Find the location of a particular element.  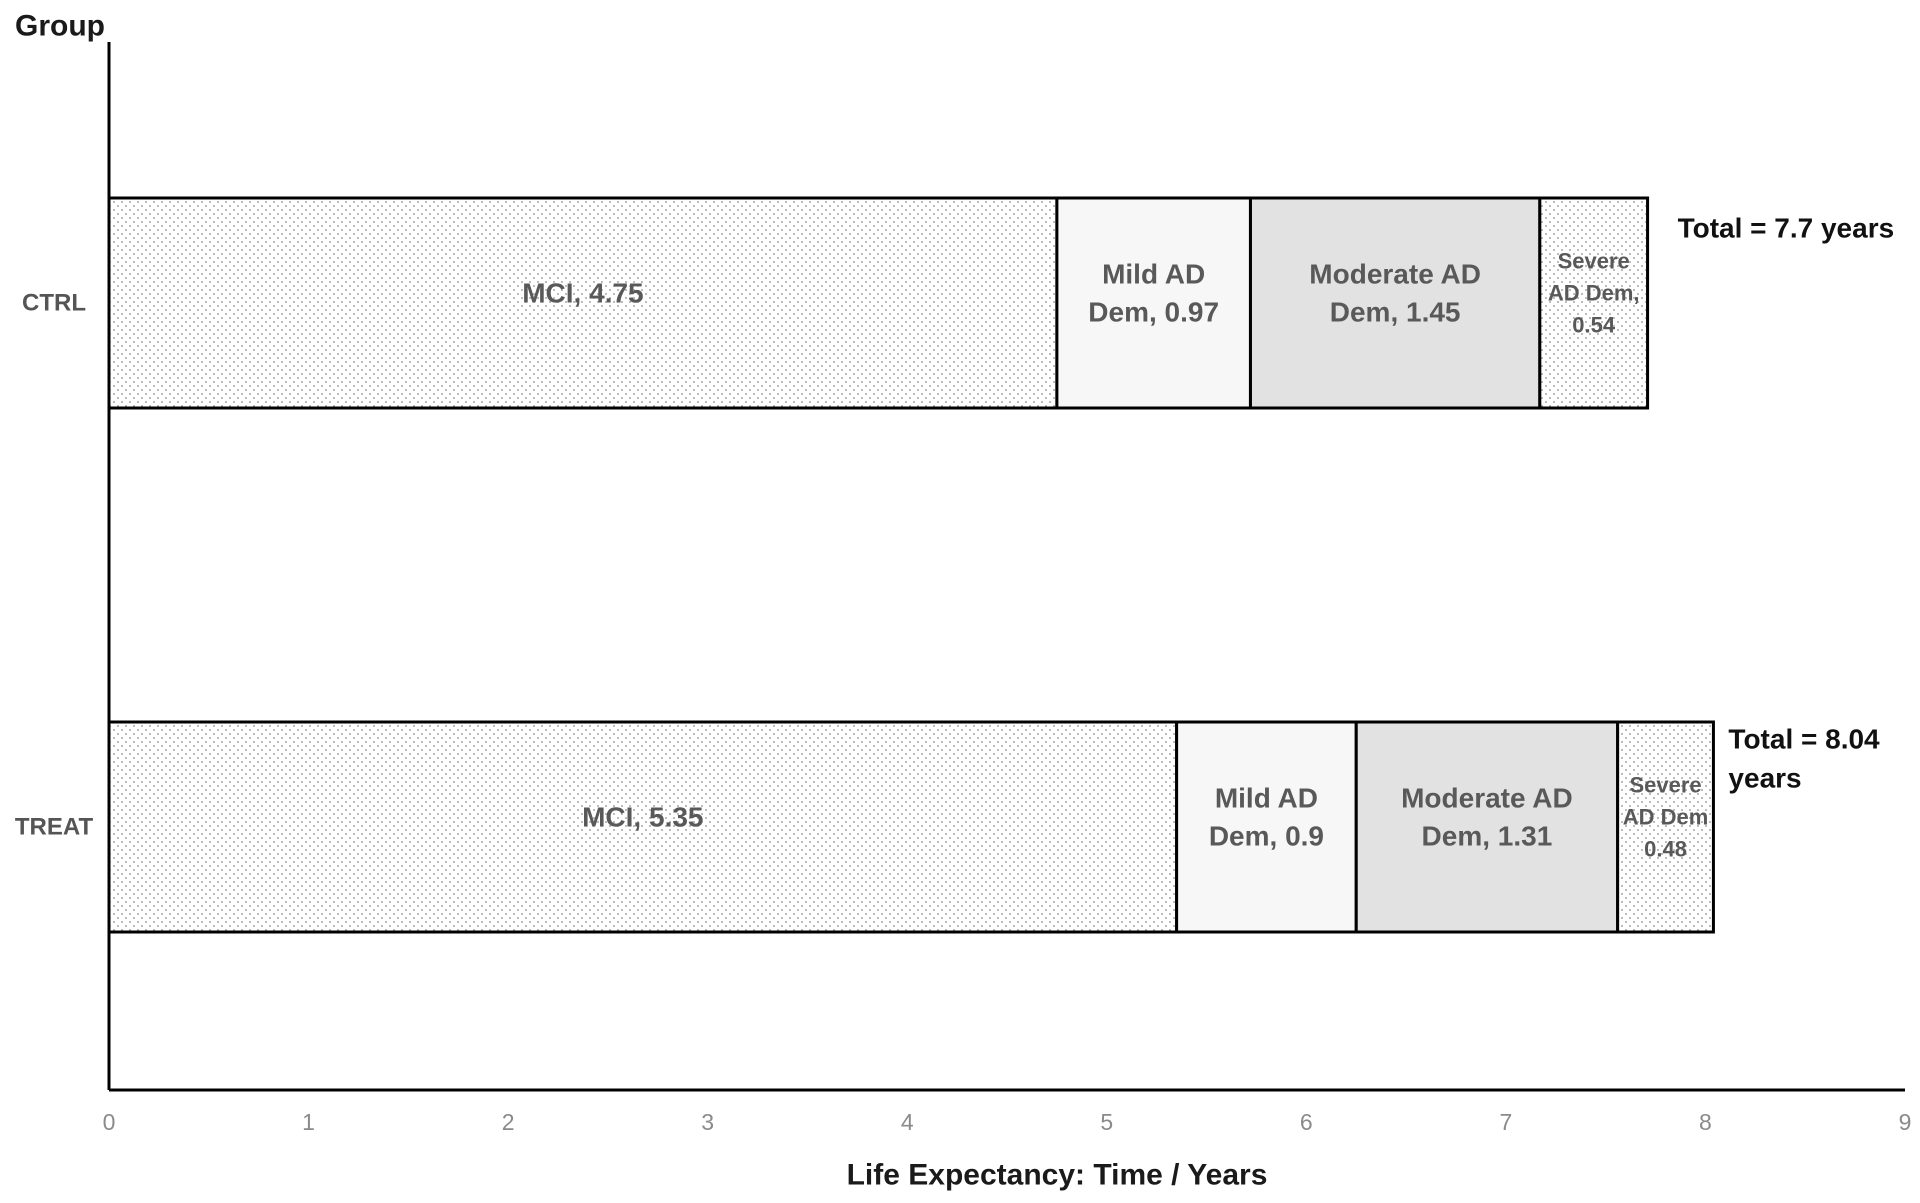

segment-label: Dem, 1.45 is located at coordinates (1395, 312).